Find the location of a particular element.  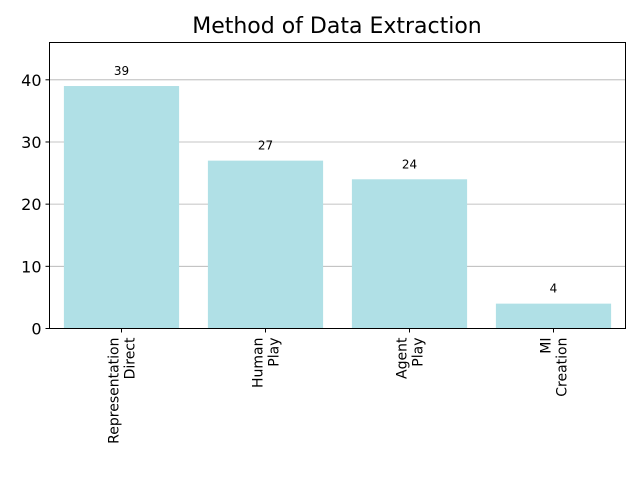

x-tick-label-2: Agent Play is located at coordinates (411, 358).